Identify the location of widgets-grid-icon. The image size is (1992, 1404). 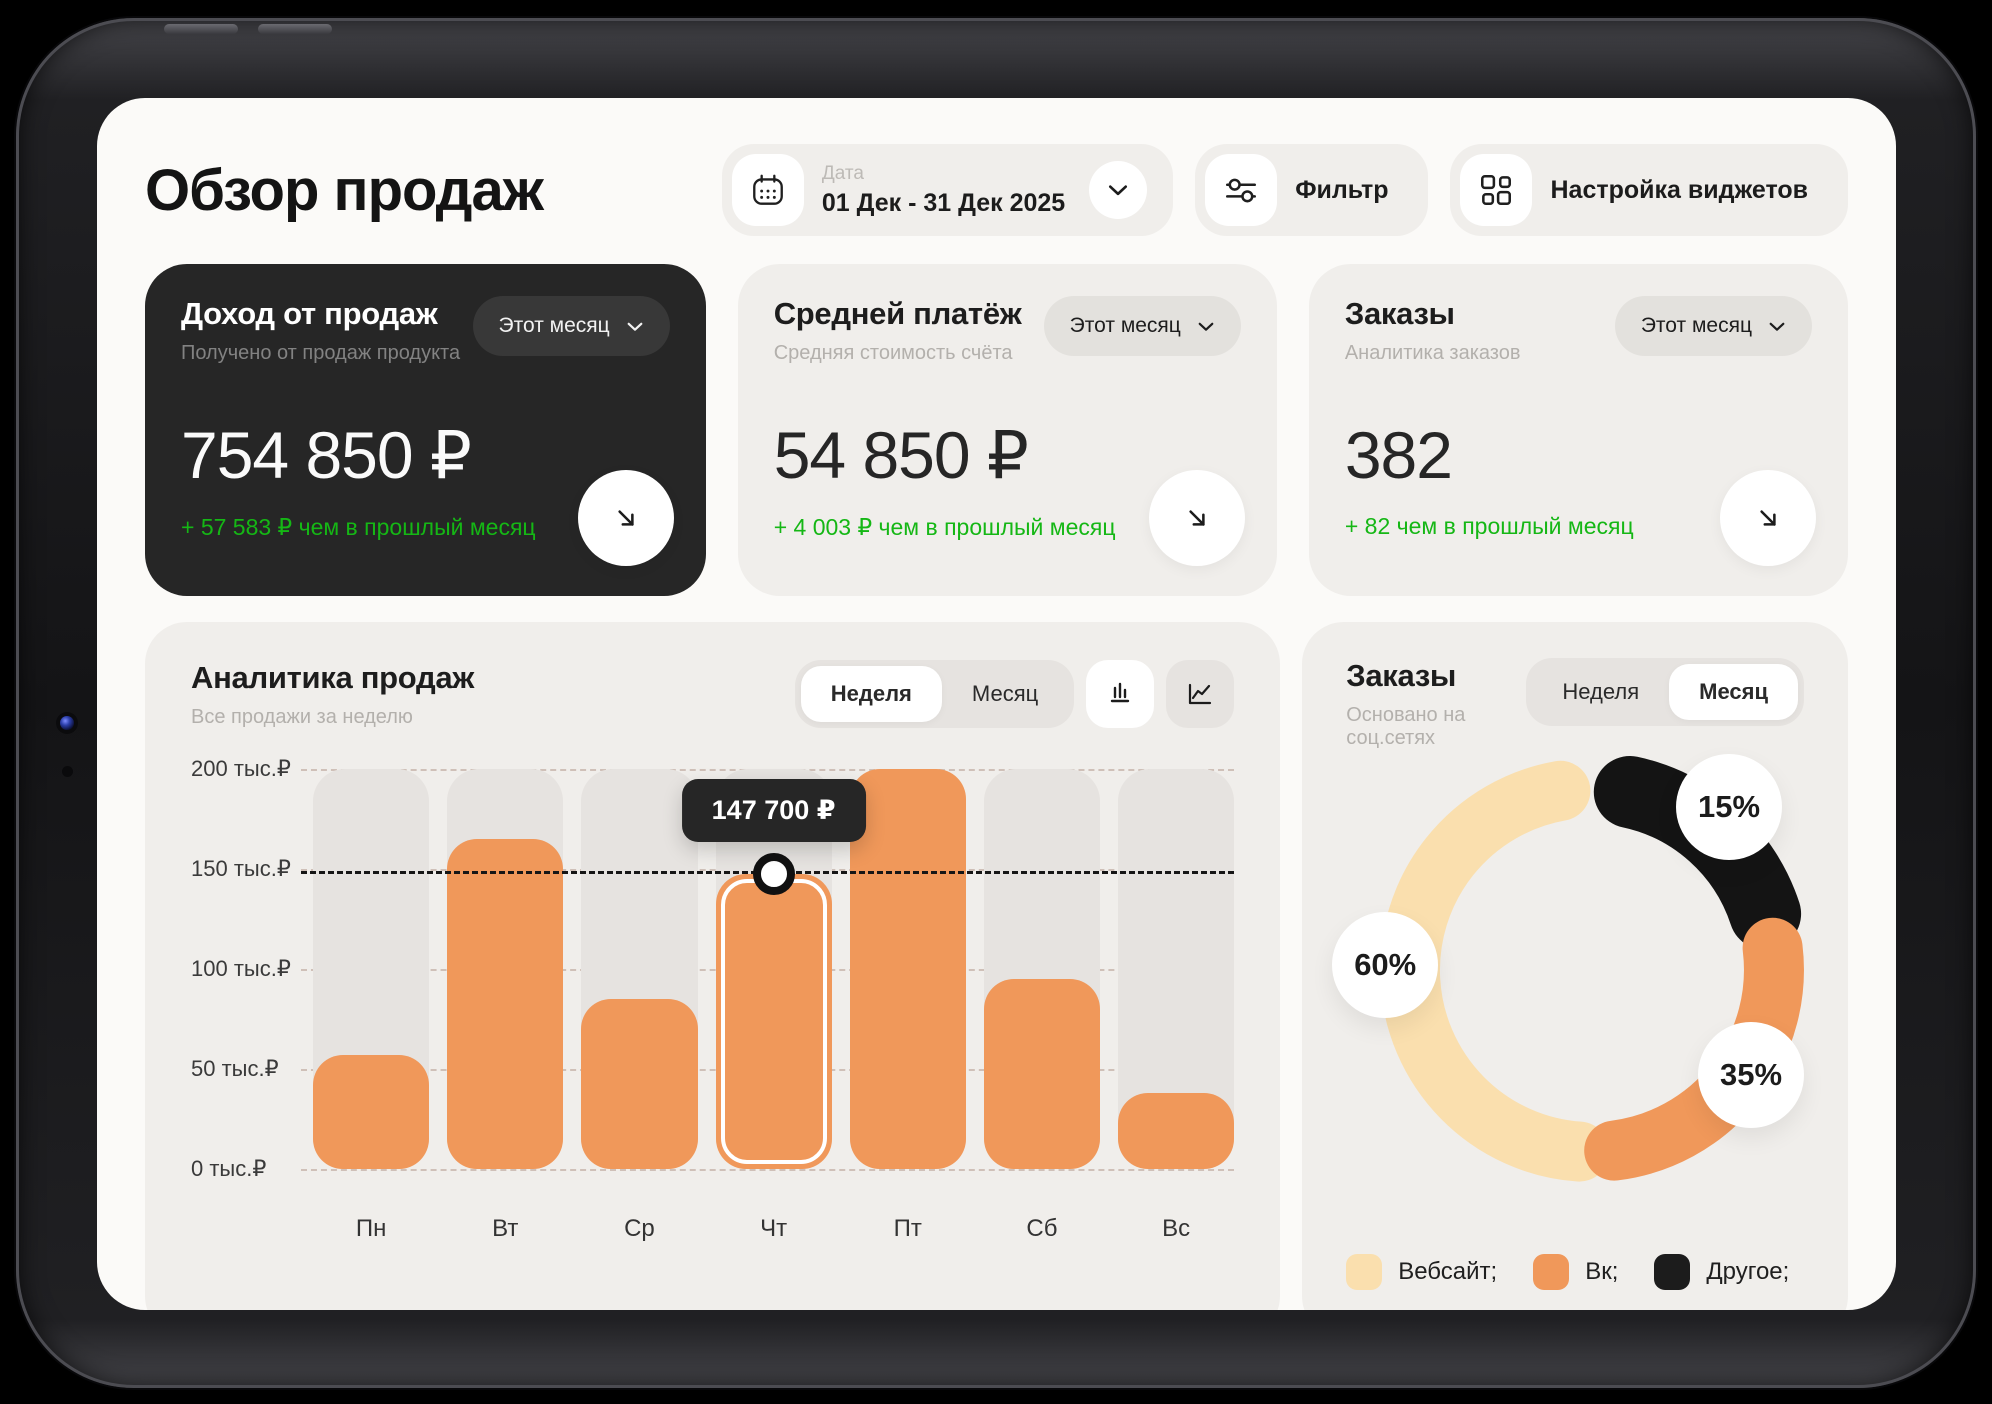
(1496, 190).